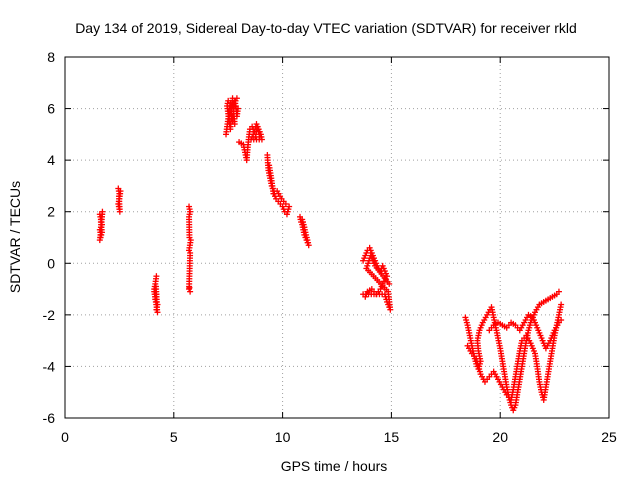  Describe the element at coordinates (609, 437) in the screenshot. I see `x-tick-label: 25` at that location.